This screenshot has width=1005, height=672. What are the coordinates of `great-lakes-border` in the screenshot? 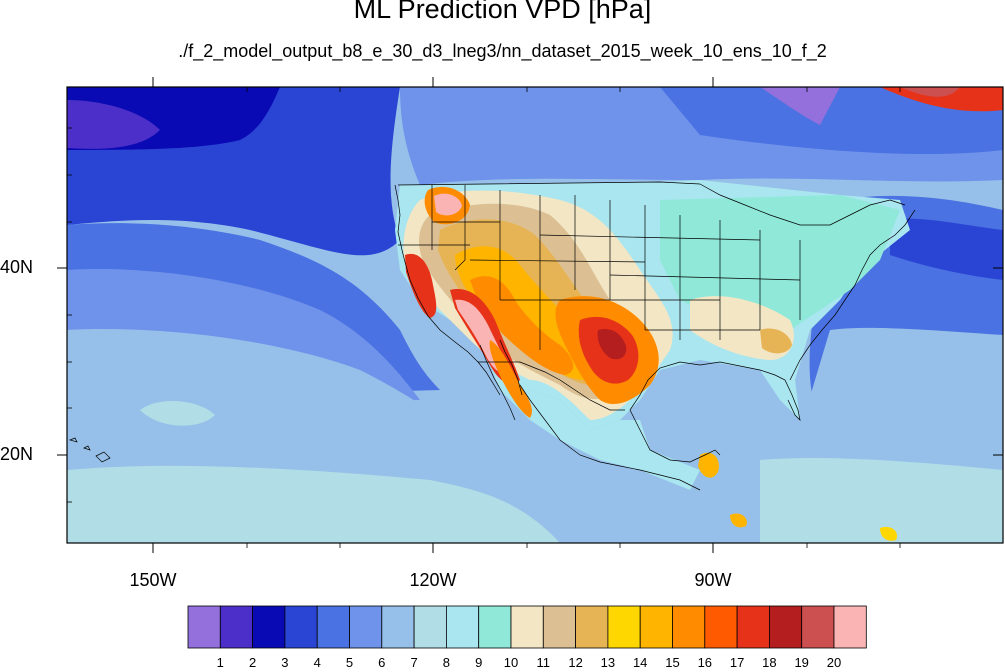 It's located at (802, 204).